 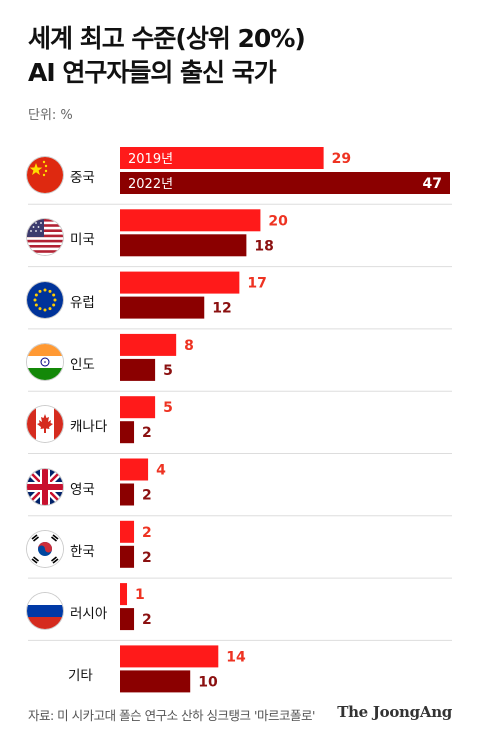 What do you see at coordinates (45, 237) in the screenshot?
I see `usa-flag-icon` at bounding box center [45, 237].